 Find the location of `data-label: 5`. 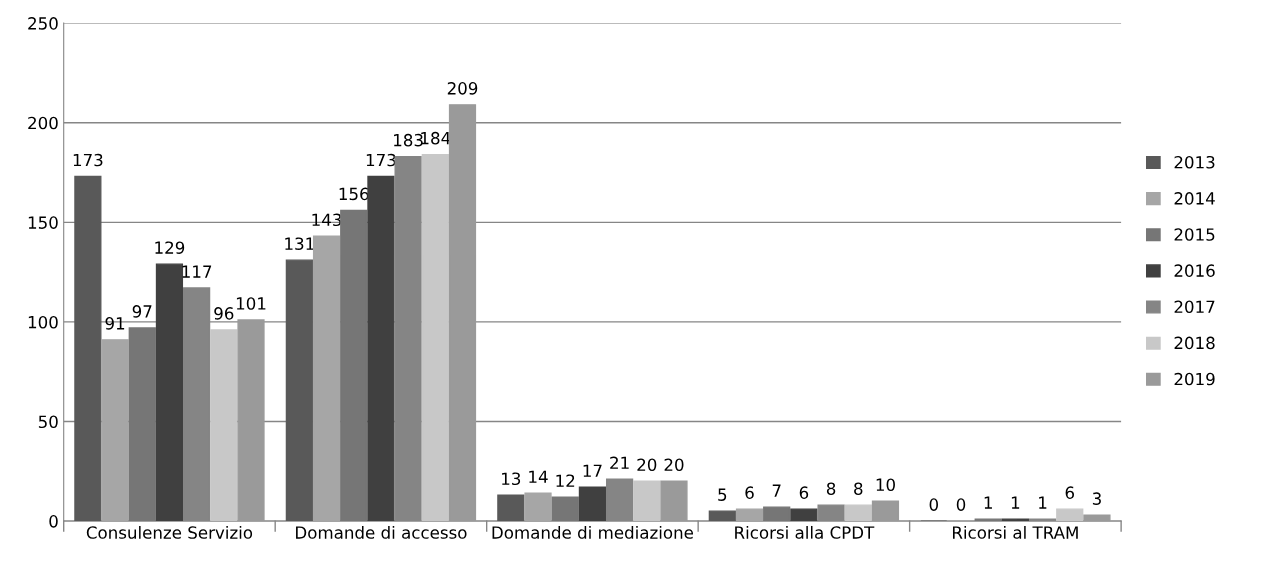

data-label: 5 is located at coordinates (722, 494).